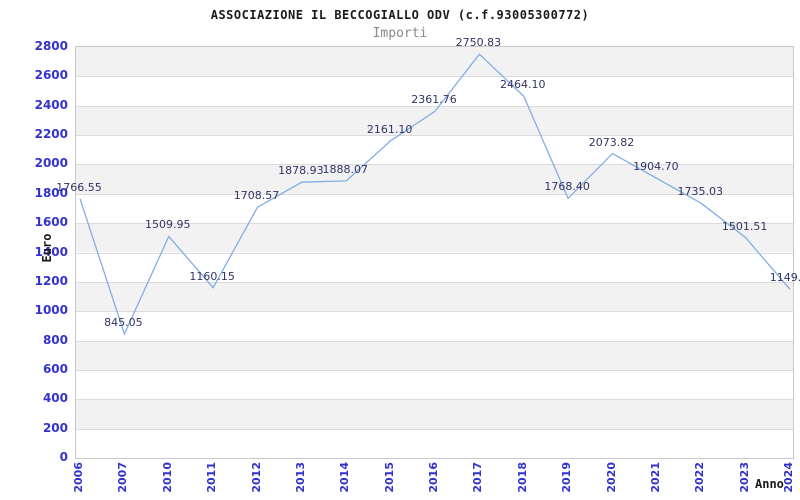  Describe the element at coordinates (389, 129) in the screenshot. I see `data-point-label: 2161.10` at that location.